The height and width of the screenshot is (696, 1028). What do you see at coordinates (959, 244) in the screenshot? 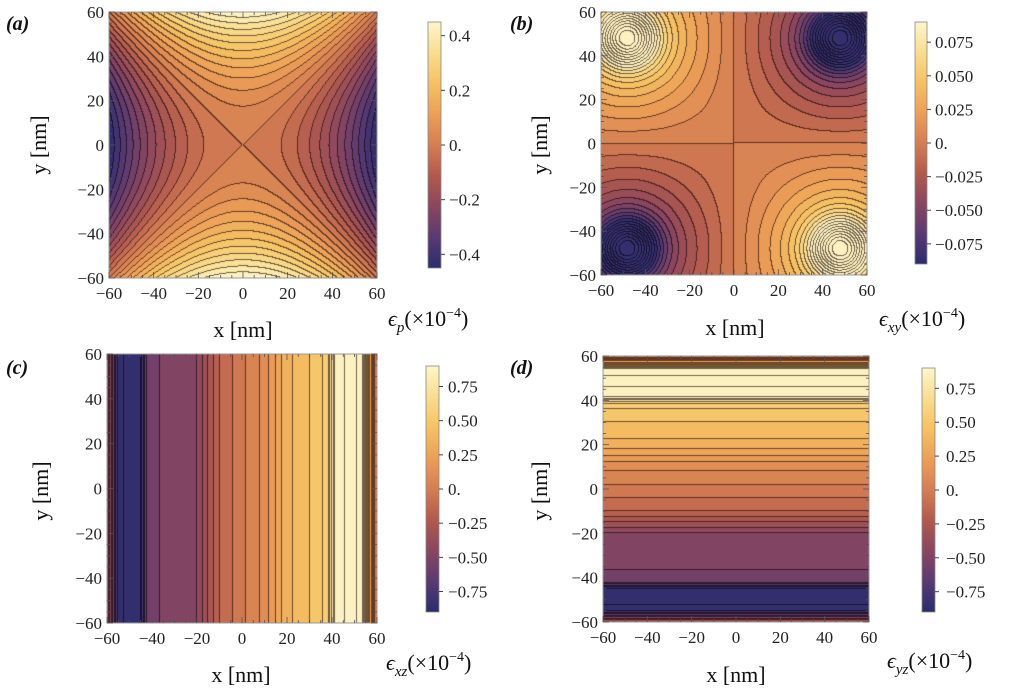
I see `colorbar-tick-label: −0.075` at bounding box center [959, 244].